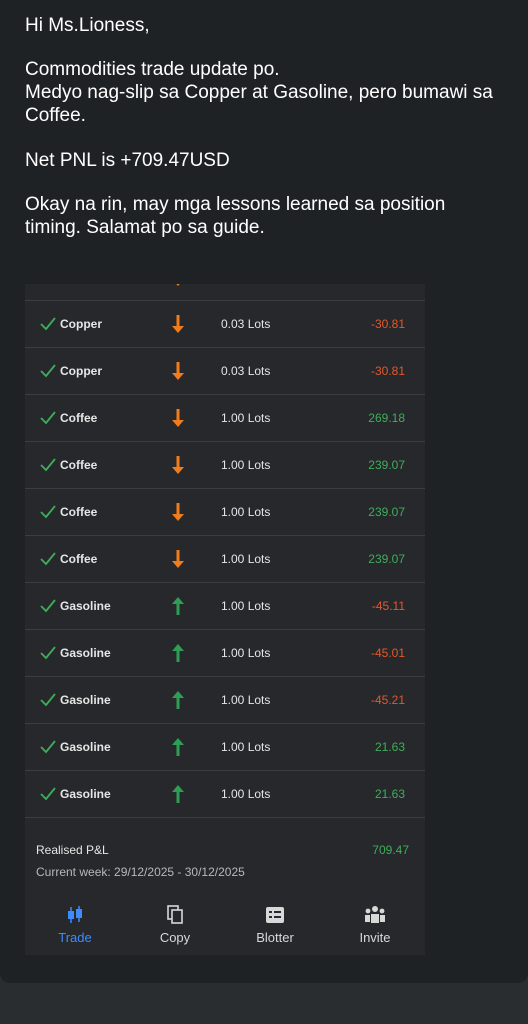 The height and width of the screenshot is (1024, 528). Describe the element at coordinates (175, 937) in the screenshot. I see `tab-label: Copy` at that location.